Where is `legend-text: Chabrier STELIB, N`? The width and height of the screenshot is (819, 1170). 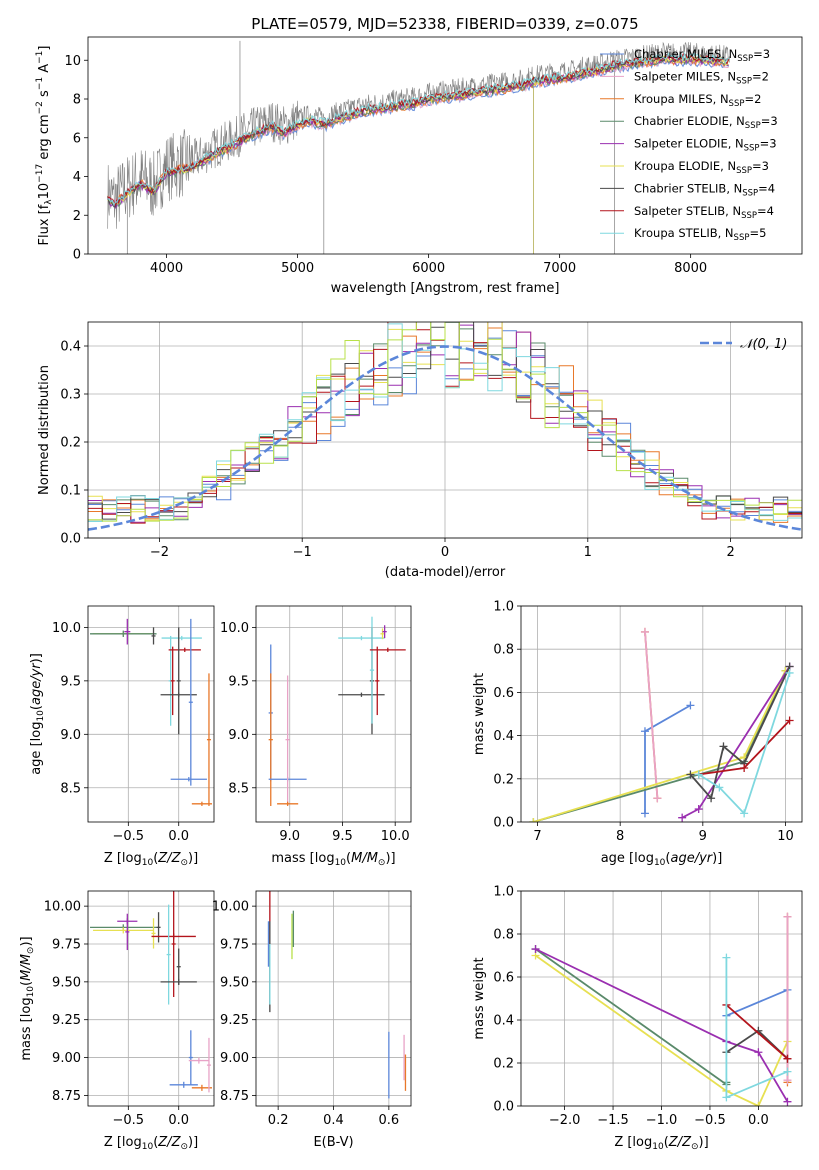 legend-text: Chabrier STELIB, N is located at coordinates (688, 188).